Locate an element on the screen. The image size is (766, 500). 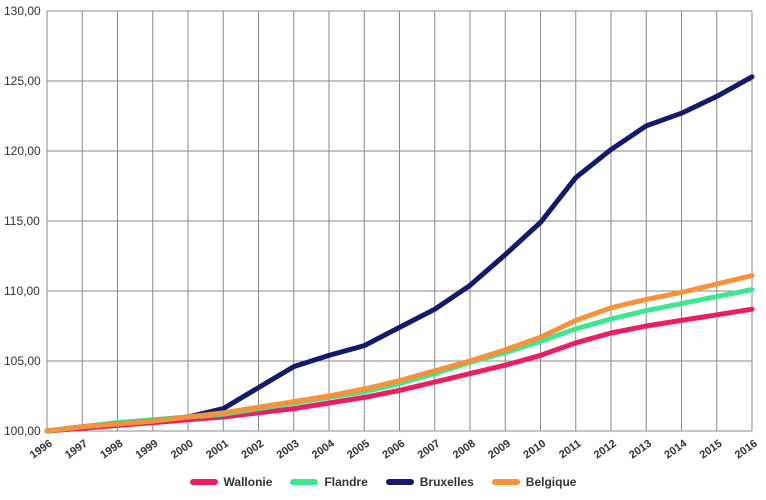
y-tick-label: 125,00 is located at coordinates (22, 81).